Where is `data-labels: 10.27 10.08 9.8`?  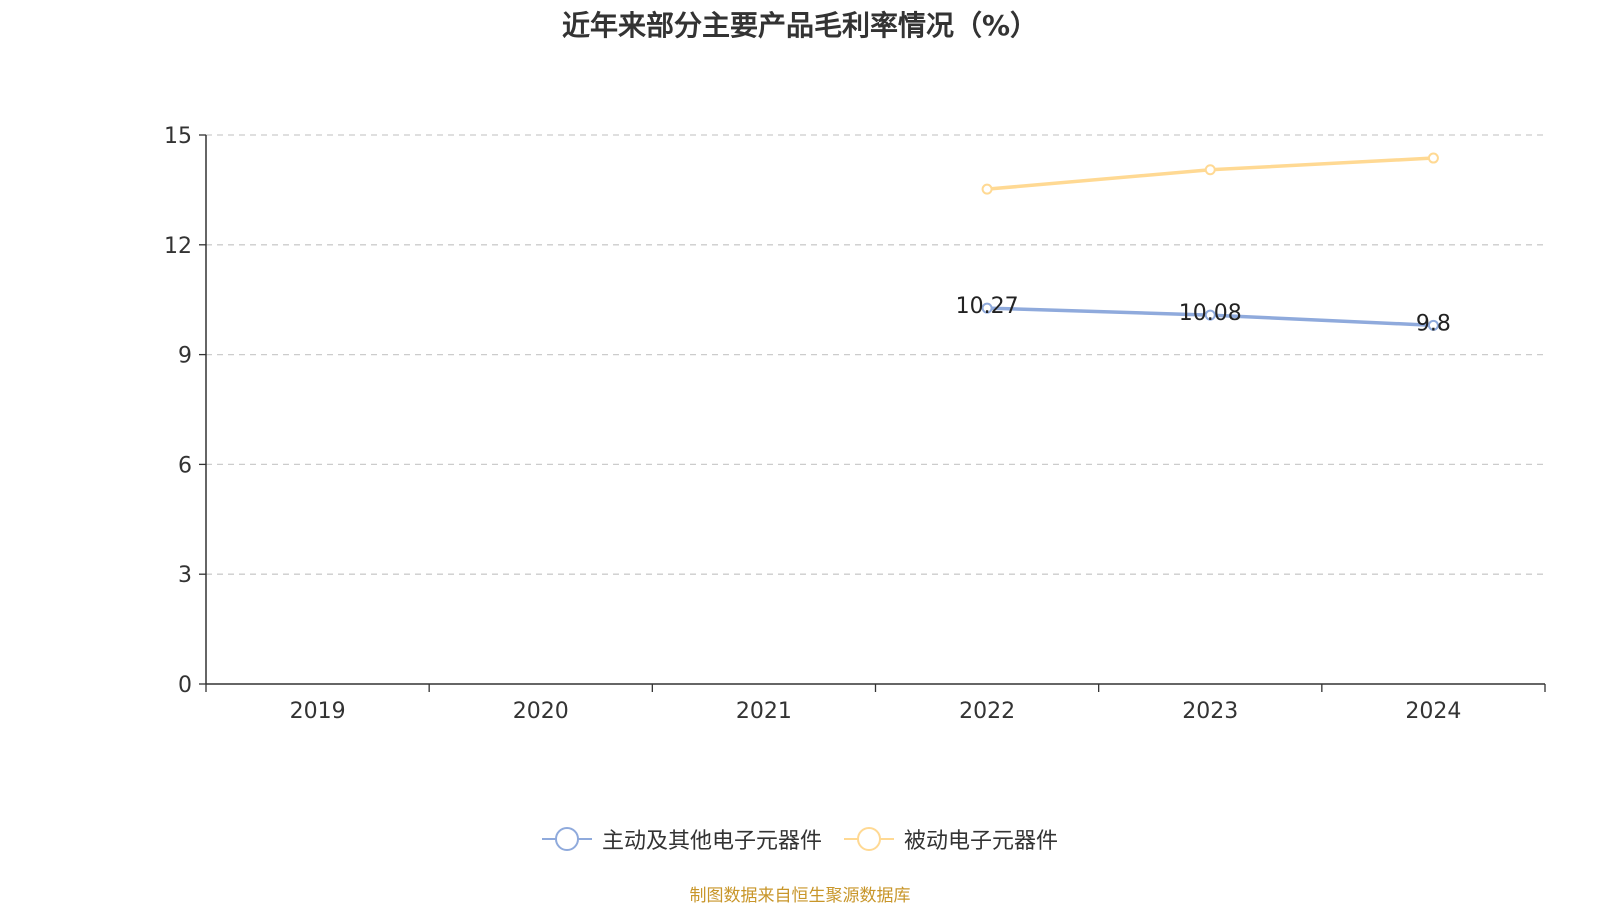 data-labels: 10.27 10.08 9.8 is located at coordinates (1203, 315).